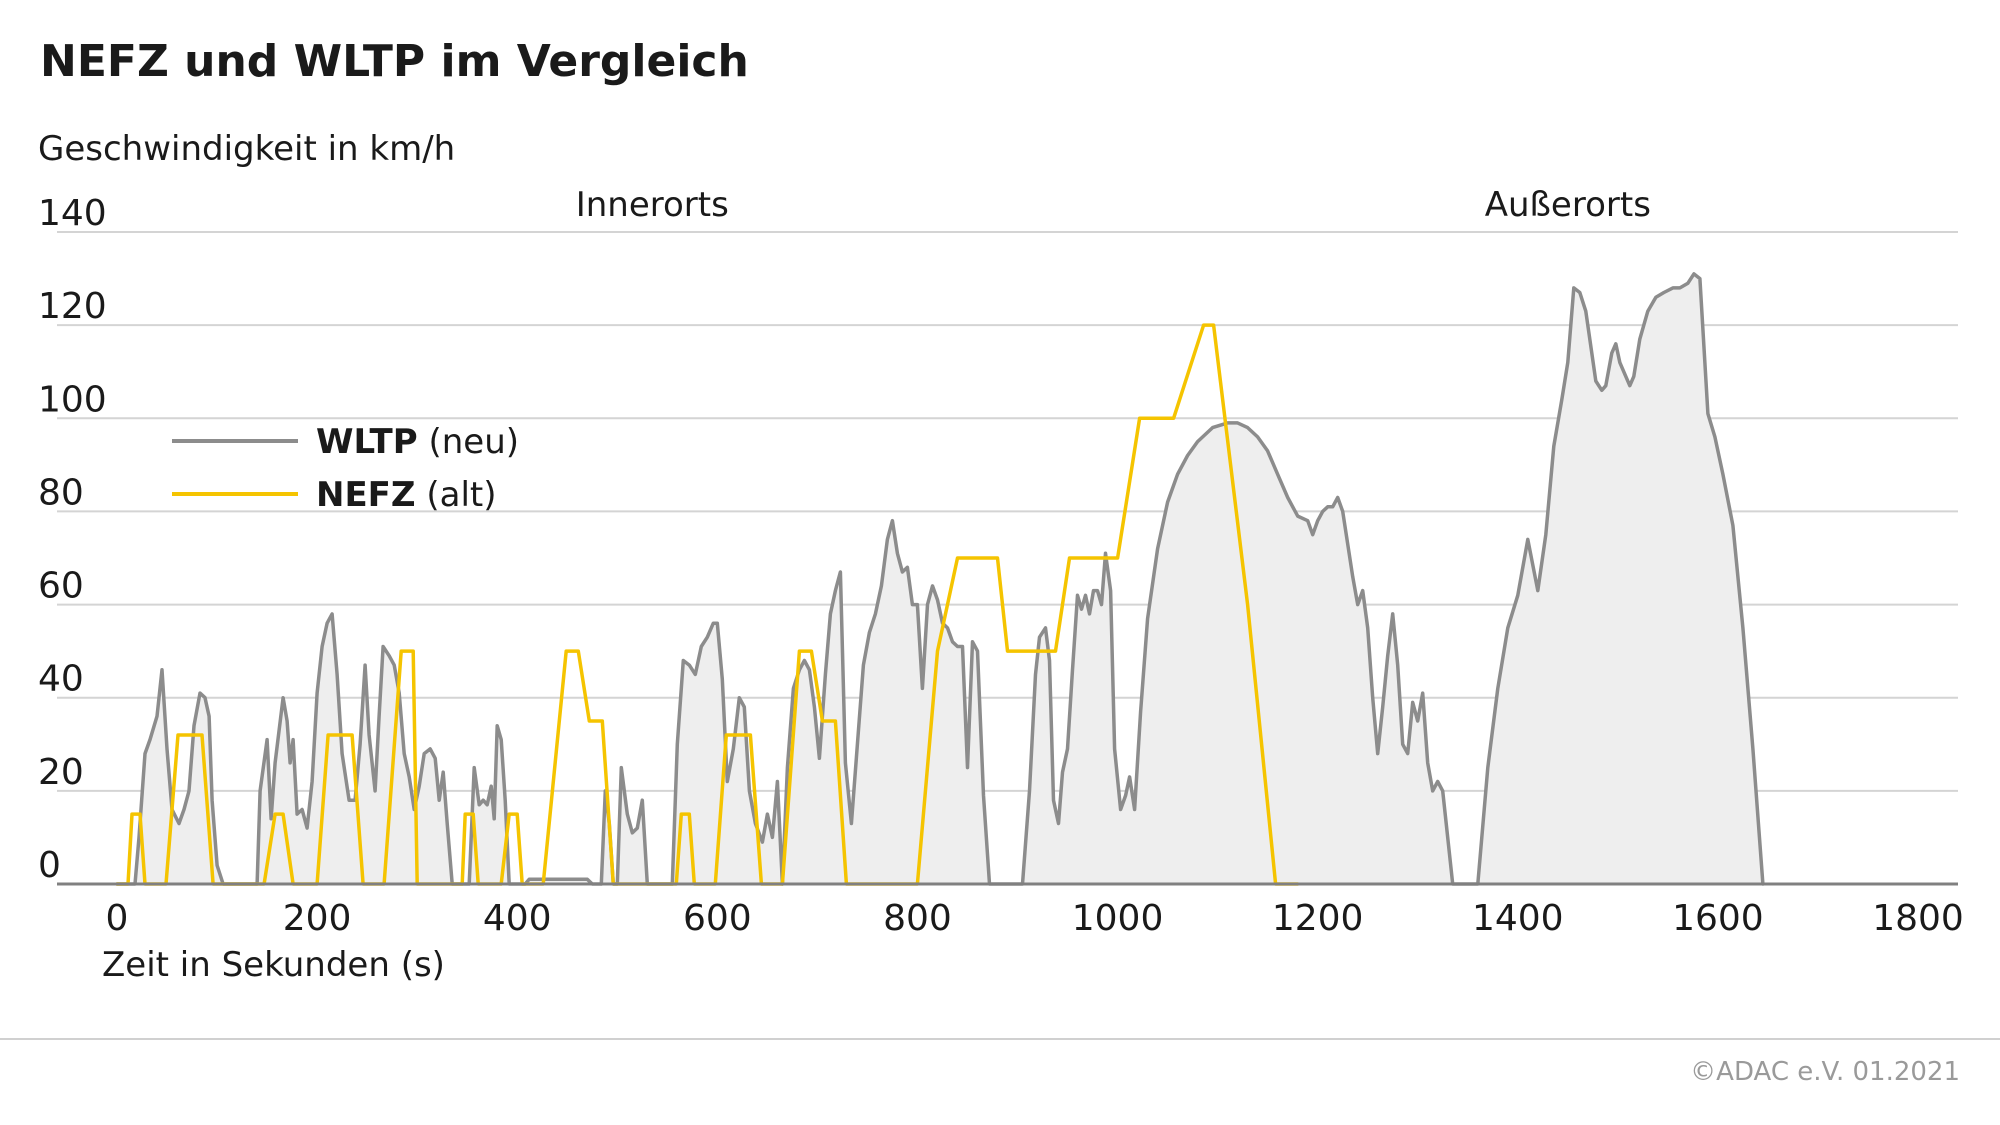  What do you see at coordinates (1918, 918) in the screenshot?
I see `x-tick-label-1800: 1800` at bounding box center [1918, 918].